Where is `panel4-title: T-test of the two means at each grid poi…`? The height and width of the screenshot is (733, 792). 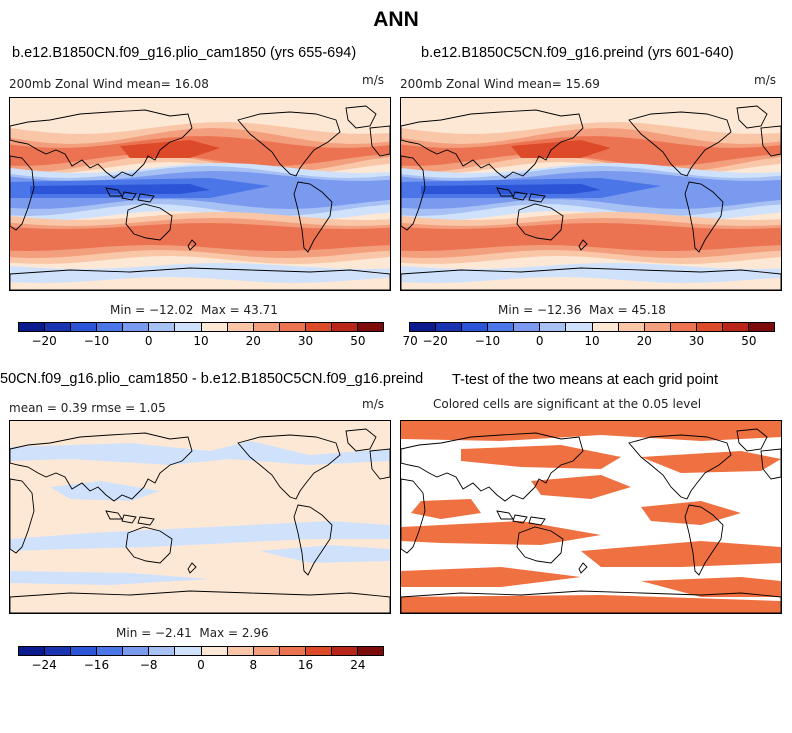
panel4-title: T-test of the two means at each grid poi… is located at coordinates (585, 380).